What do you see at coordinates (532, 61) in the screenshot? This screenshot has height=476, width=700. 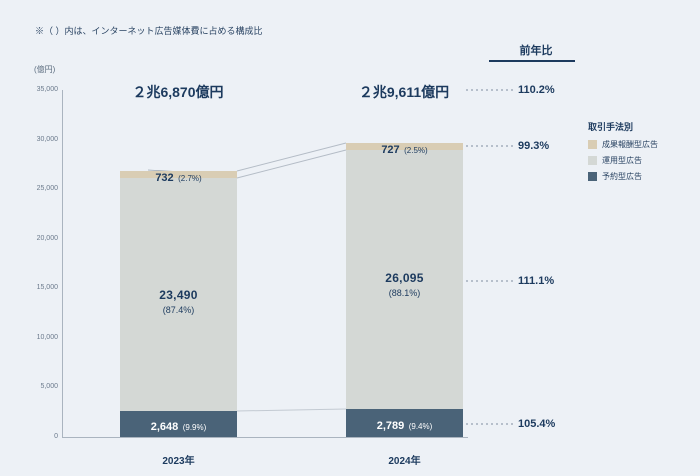 I see `yoy-header-underline` at bounding box center [532, 61].